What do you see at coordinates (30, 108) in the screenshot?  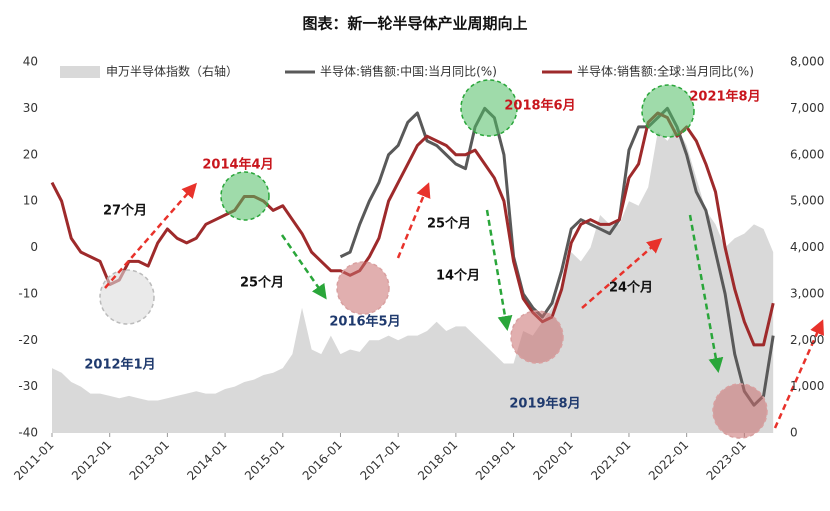 I see `y-tick-label: 30` at bounding box center [30, 108].